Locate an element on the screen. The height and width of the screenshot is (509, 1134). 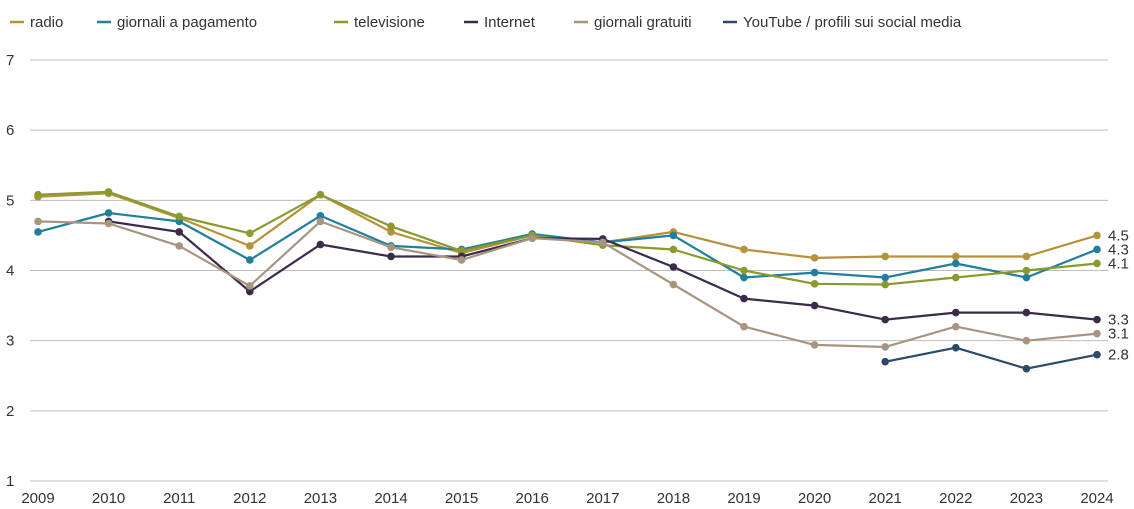
legend-item-giornali-gratuiti: giornali gratuiti is located at coordinates (633, 22).